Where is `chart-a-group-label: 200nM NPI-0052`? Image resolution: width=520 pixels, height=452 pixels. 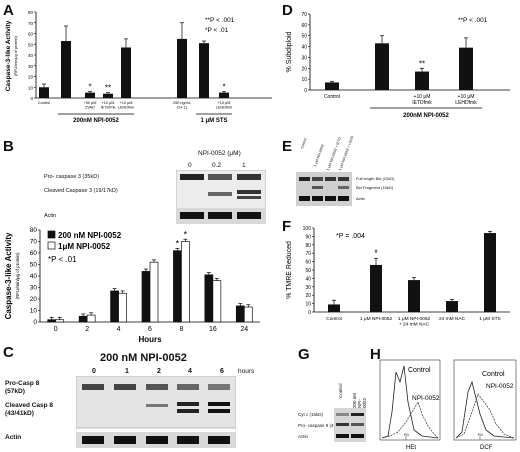
chart-a-group-label: 200nM NPI-0052 is located at coordinates (96, 121).